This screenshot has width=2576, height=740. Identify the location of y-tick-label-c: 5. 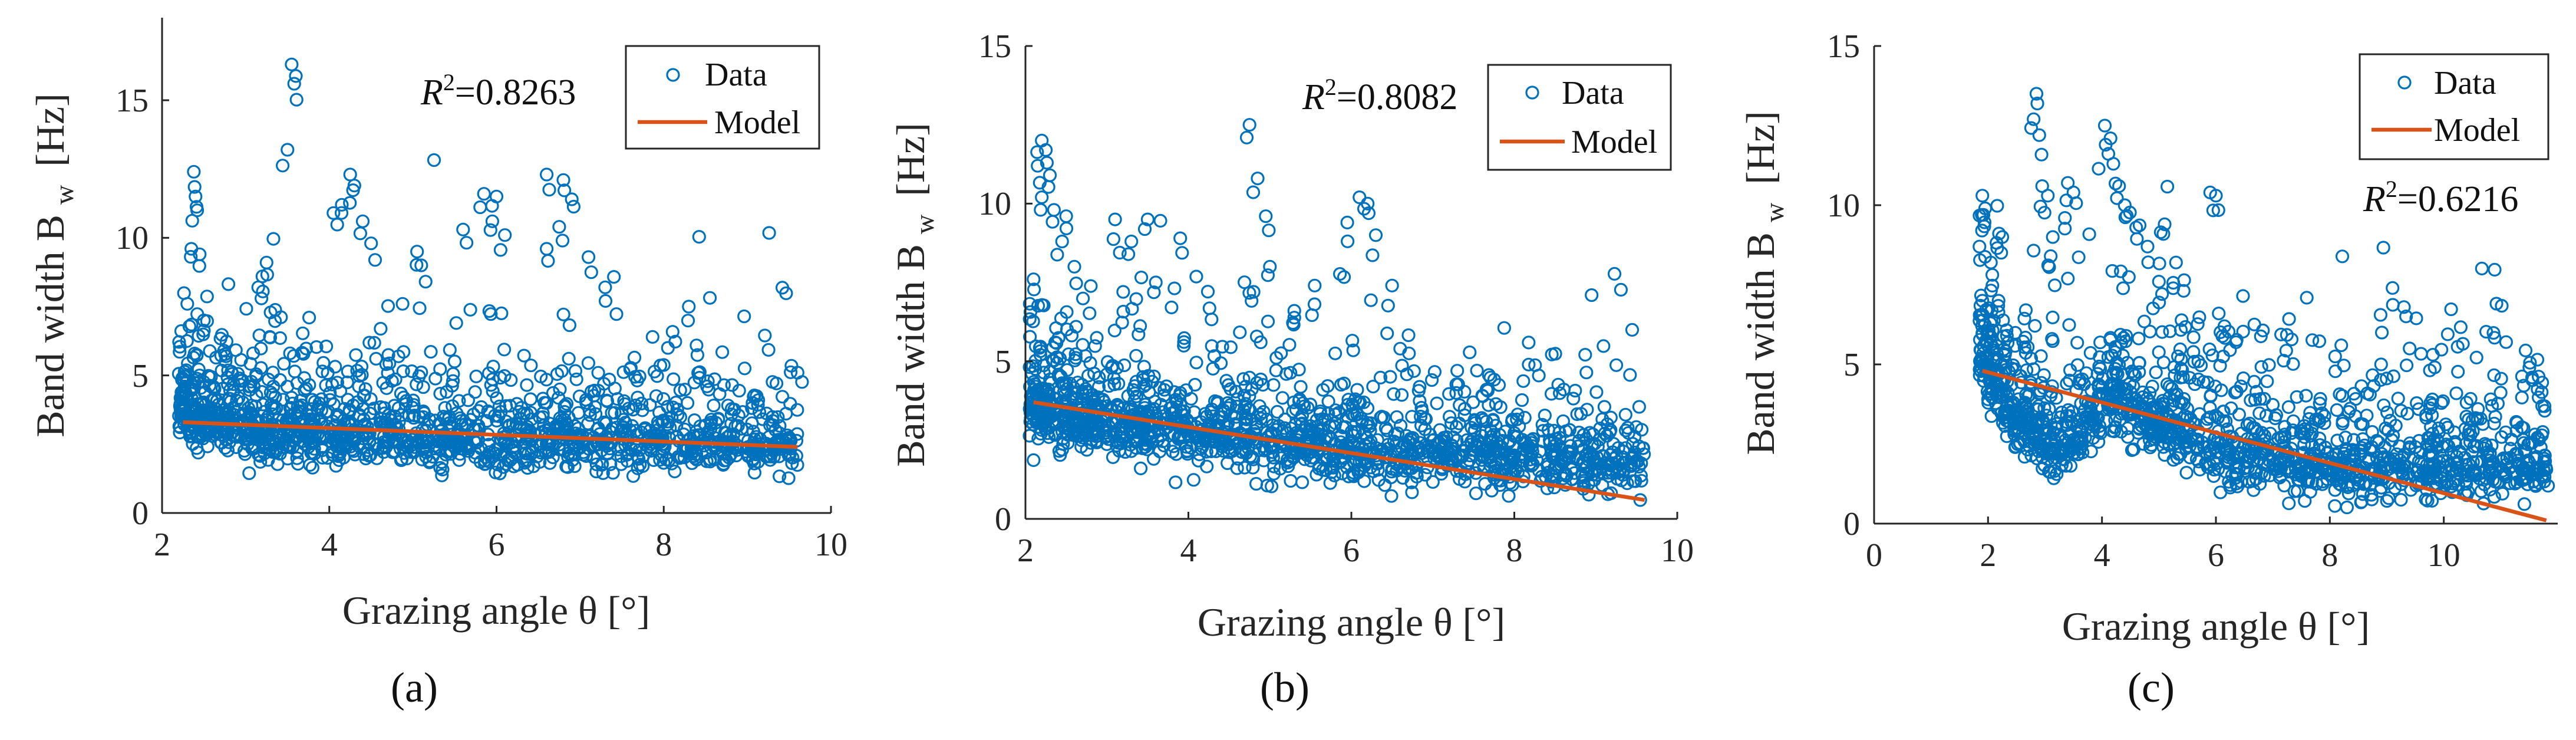
(1851, 365).